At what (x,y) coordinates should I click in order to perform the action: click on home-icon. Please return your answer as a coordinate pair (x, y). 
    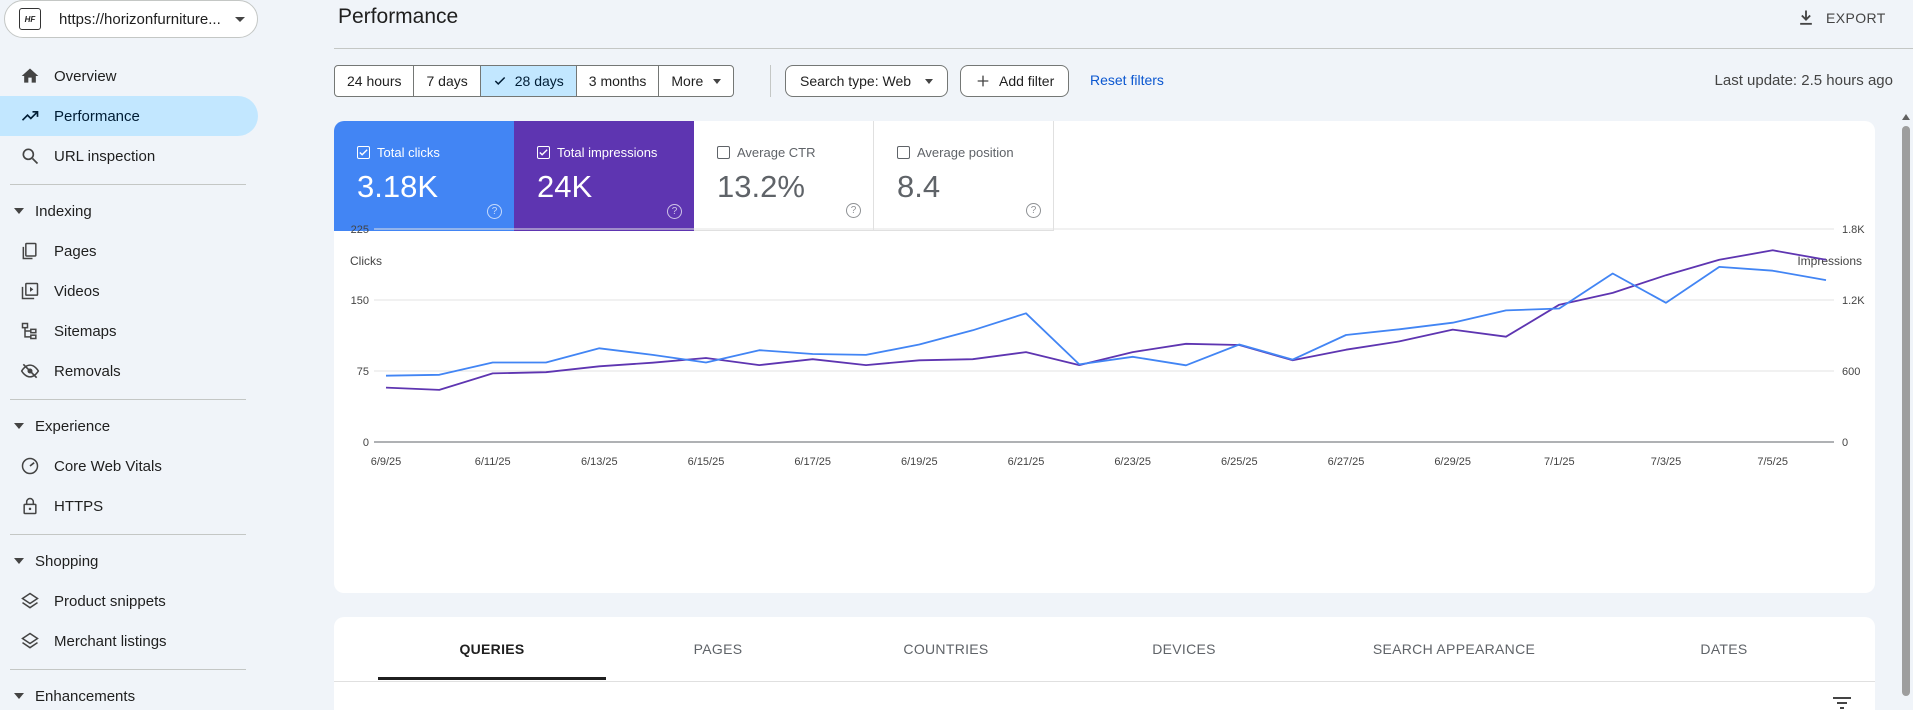
    Looking at the image, I should click on (30, 76).